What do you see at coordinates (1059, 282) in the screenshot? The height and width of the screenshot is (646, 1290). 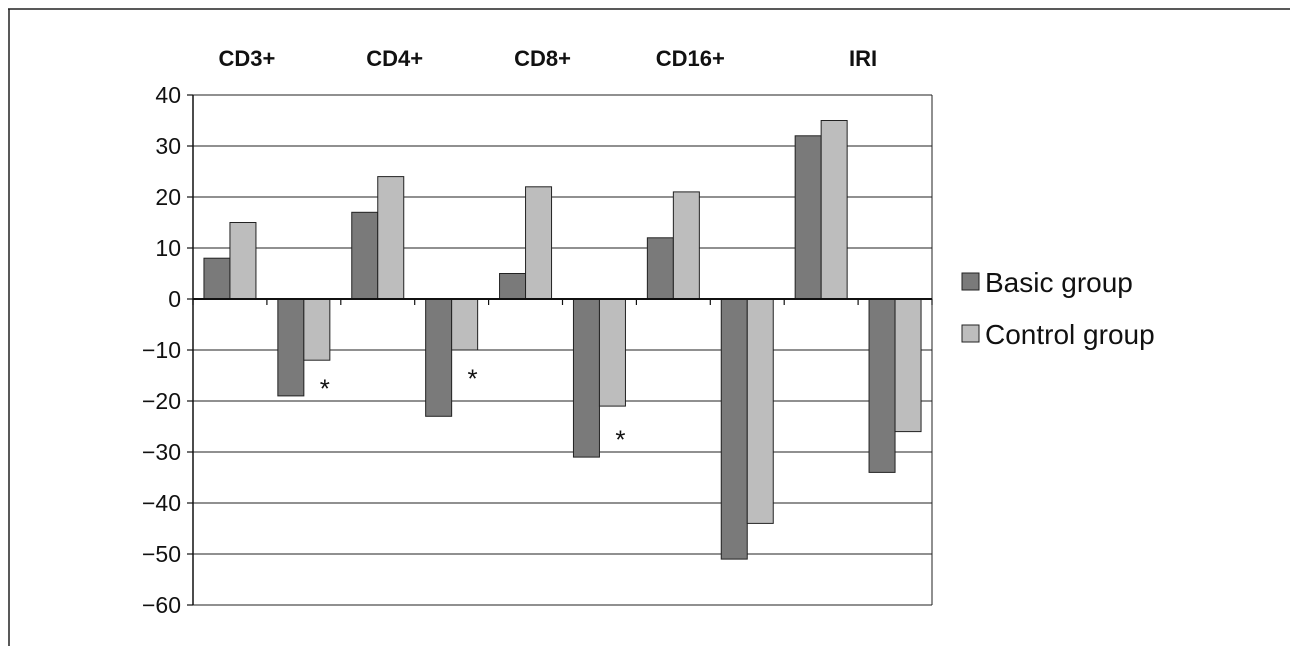 I see `legend-label-basic-group: Basic group` at bounding box center [1059, 282].